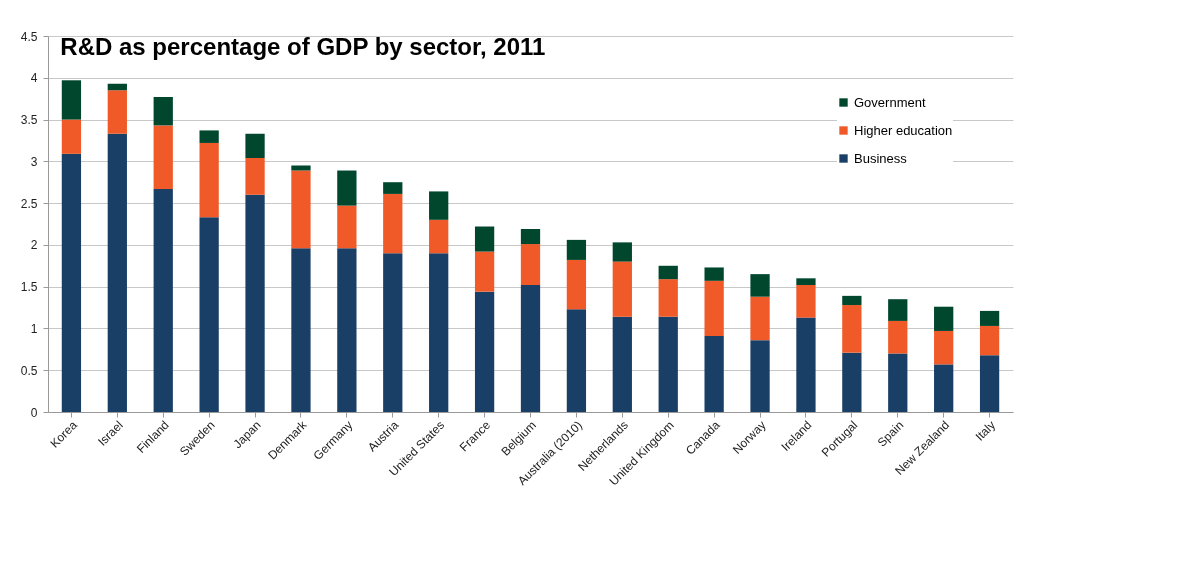  Describe the element at coordinates (903, 130) in the screenshot. I see `legend-label: Higher education` at that location.